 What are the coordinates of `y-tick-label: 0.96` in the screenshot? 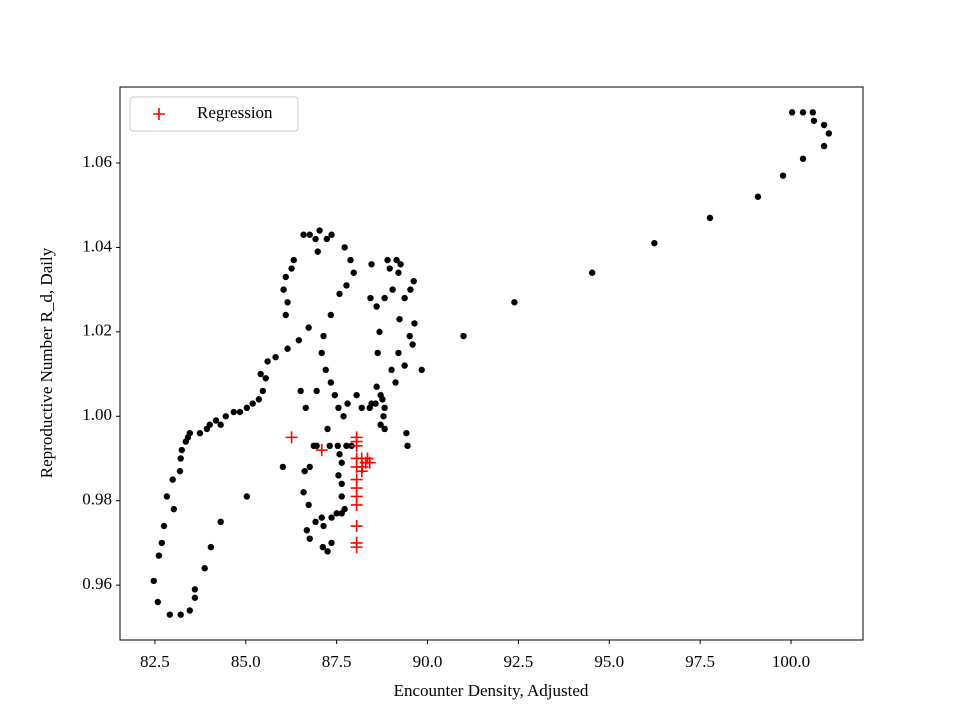 It's located at (97, 583).